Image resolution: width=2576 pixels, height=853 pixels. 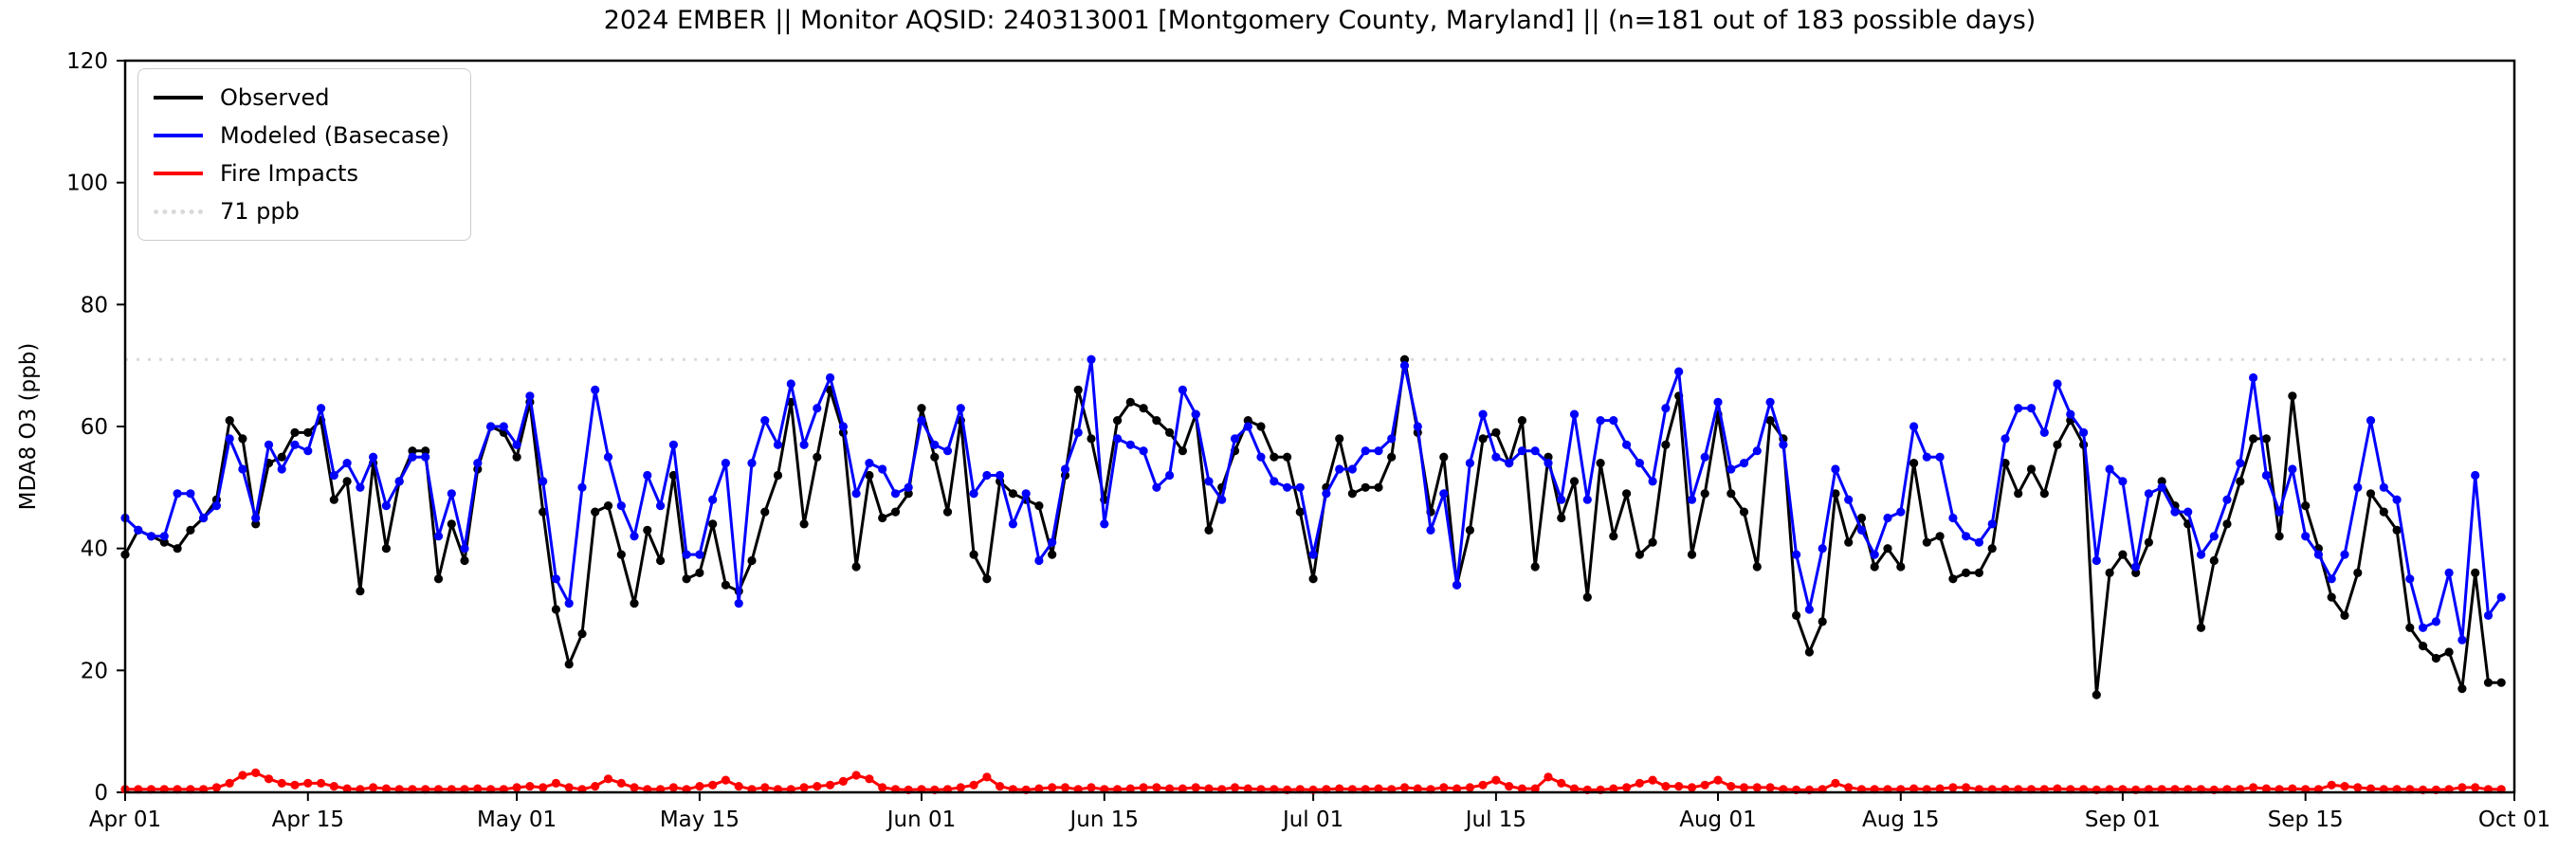 I want to click on x-tick-label: Jun 15, so click(x=1104, y=820).